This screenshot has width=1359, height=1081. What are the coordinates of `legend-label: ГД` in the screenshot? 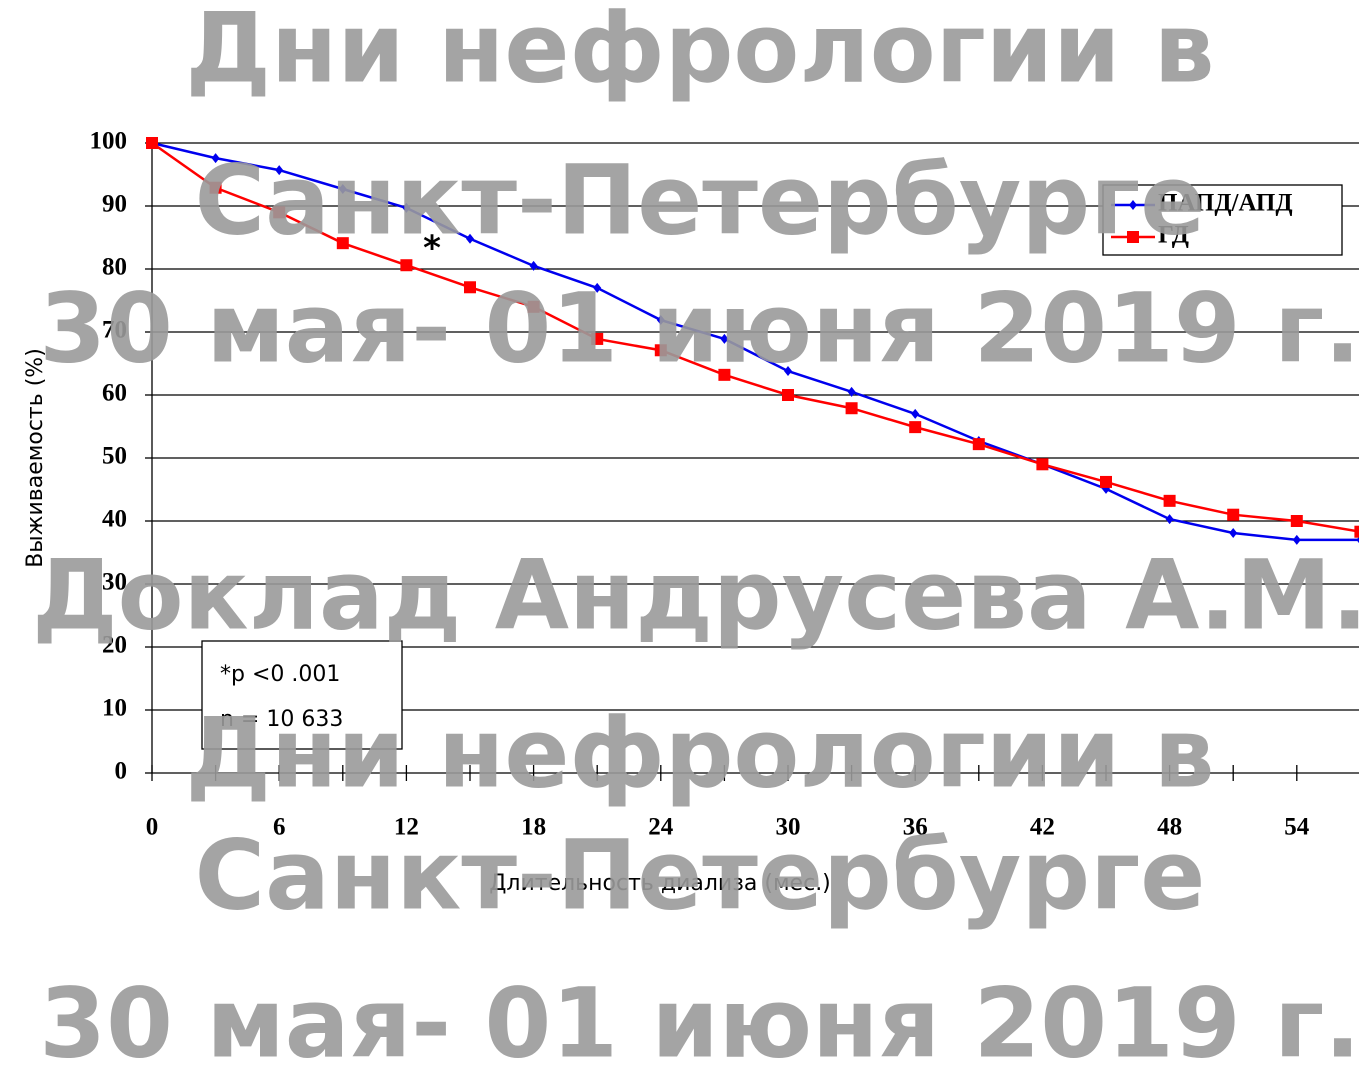 It's located at (1173, 235).